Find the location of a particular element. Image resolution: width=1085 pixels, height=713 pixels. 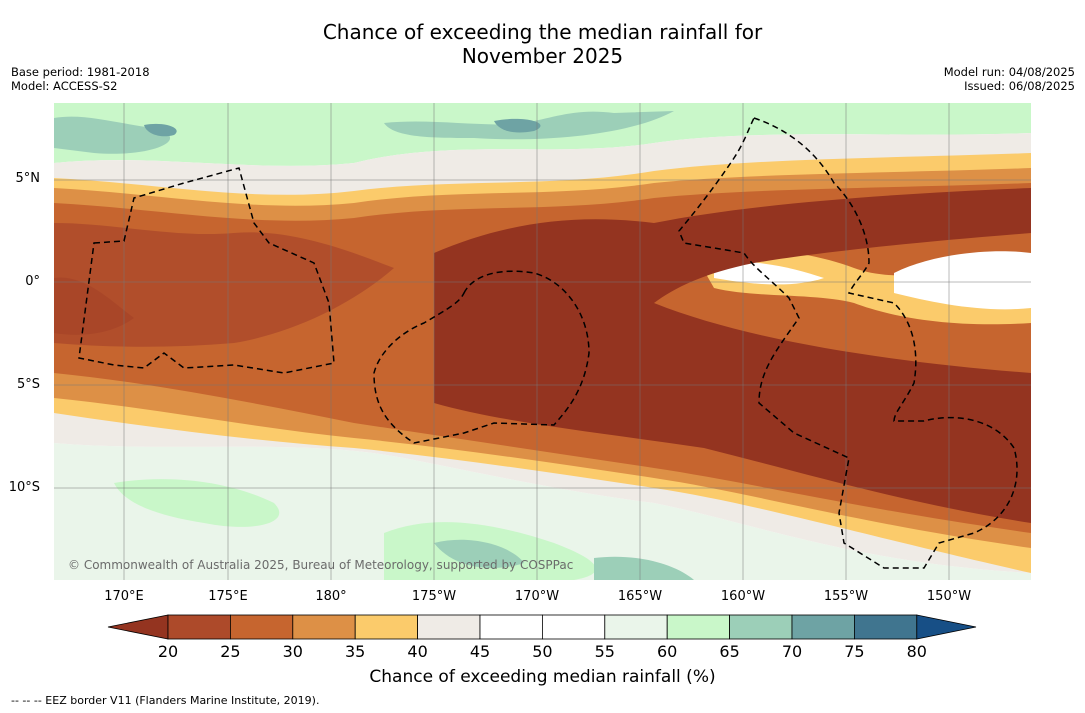

lon-label-160w: 160°W is located at coordinates (743, 596).